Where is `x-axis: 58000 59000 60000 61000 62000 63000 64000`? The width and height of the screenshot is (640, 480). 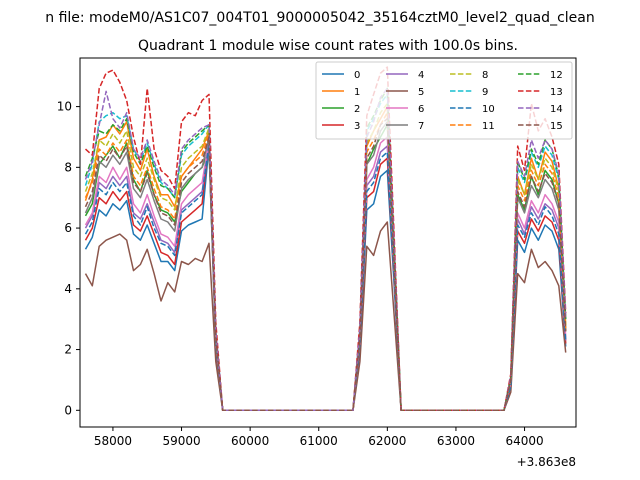 x-axis: 58000 59000 60000 61000 62000 63000 64000 is located at coordinates (319, 437).